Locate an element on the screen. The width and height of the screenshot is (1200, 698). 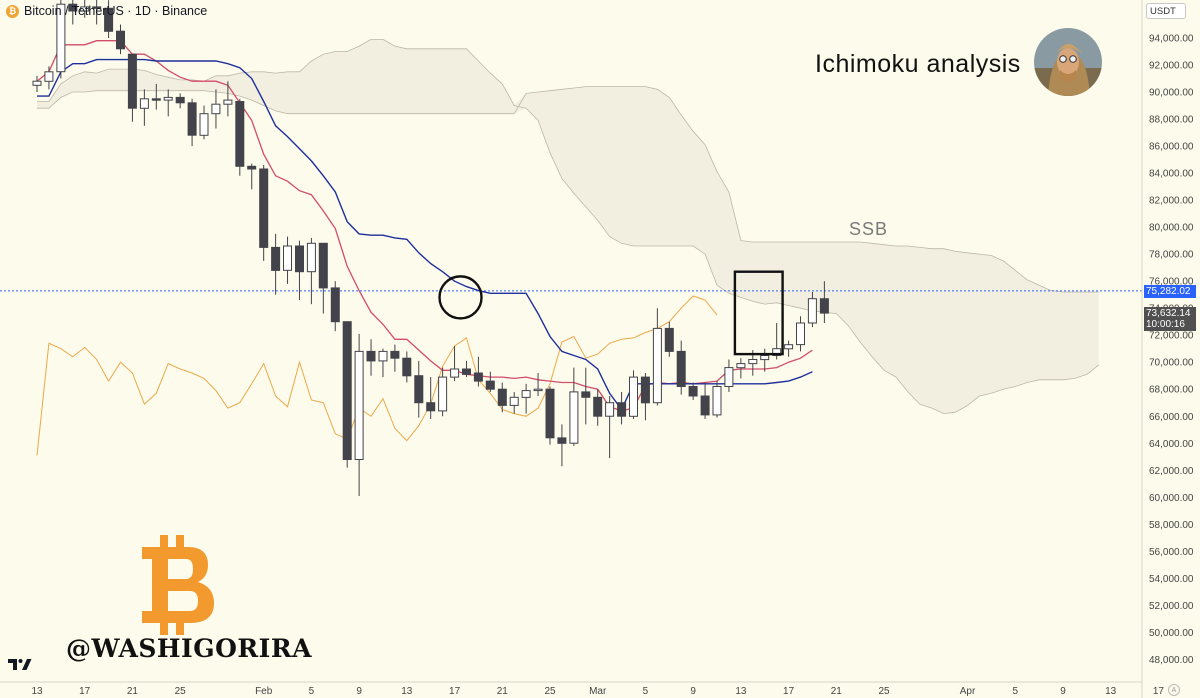
symbol-title: Bitcoin / TetherUS · 1D · Binance is located at coordinates (116, 11).